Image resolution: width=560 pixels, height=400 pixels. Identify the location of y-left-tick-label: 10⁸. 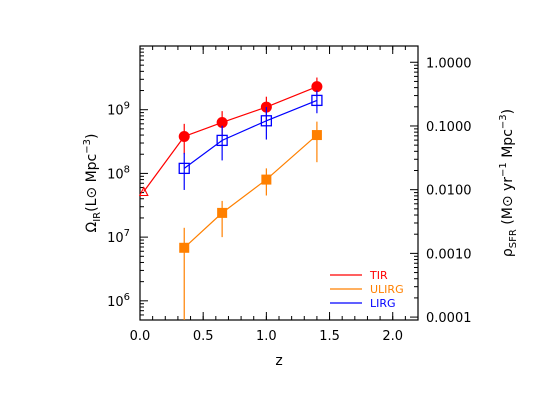
(118, 173).